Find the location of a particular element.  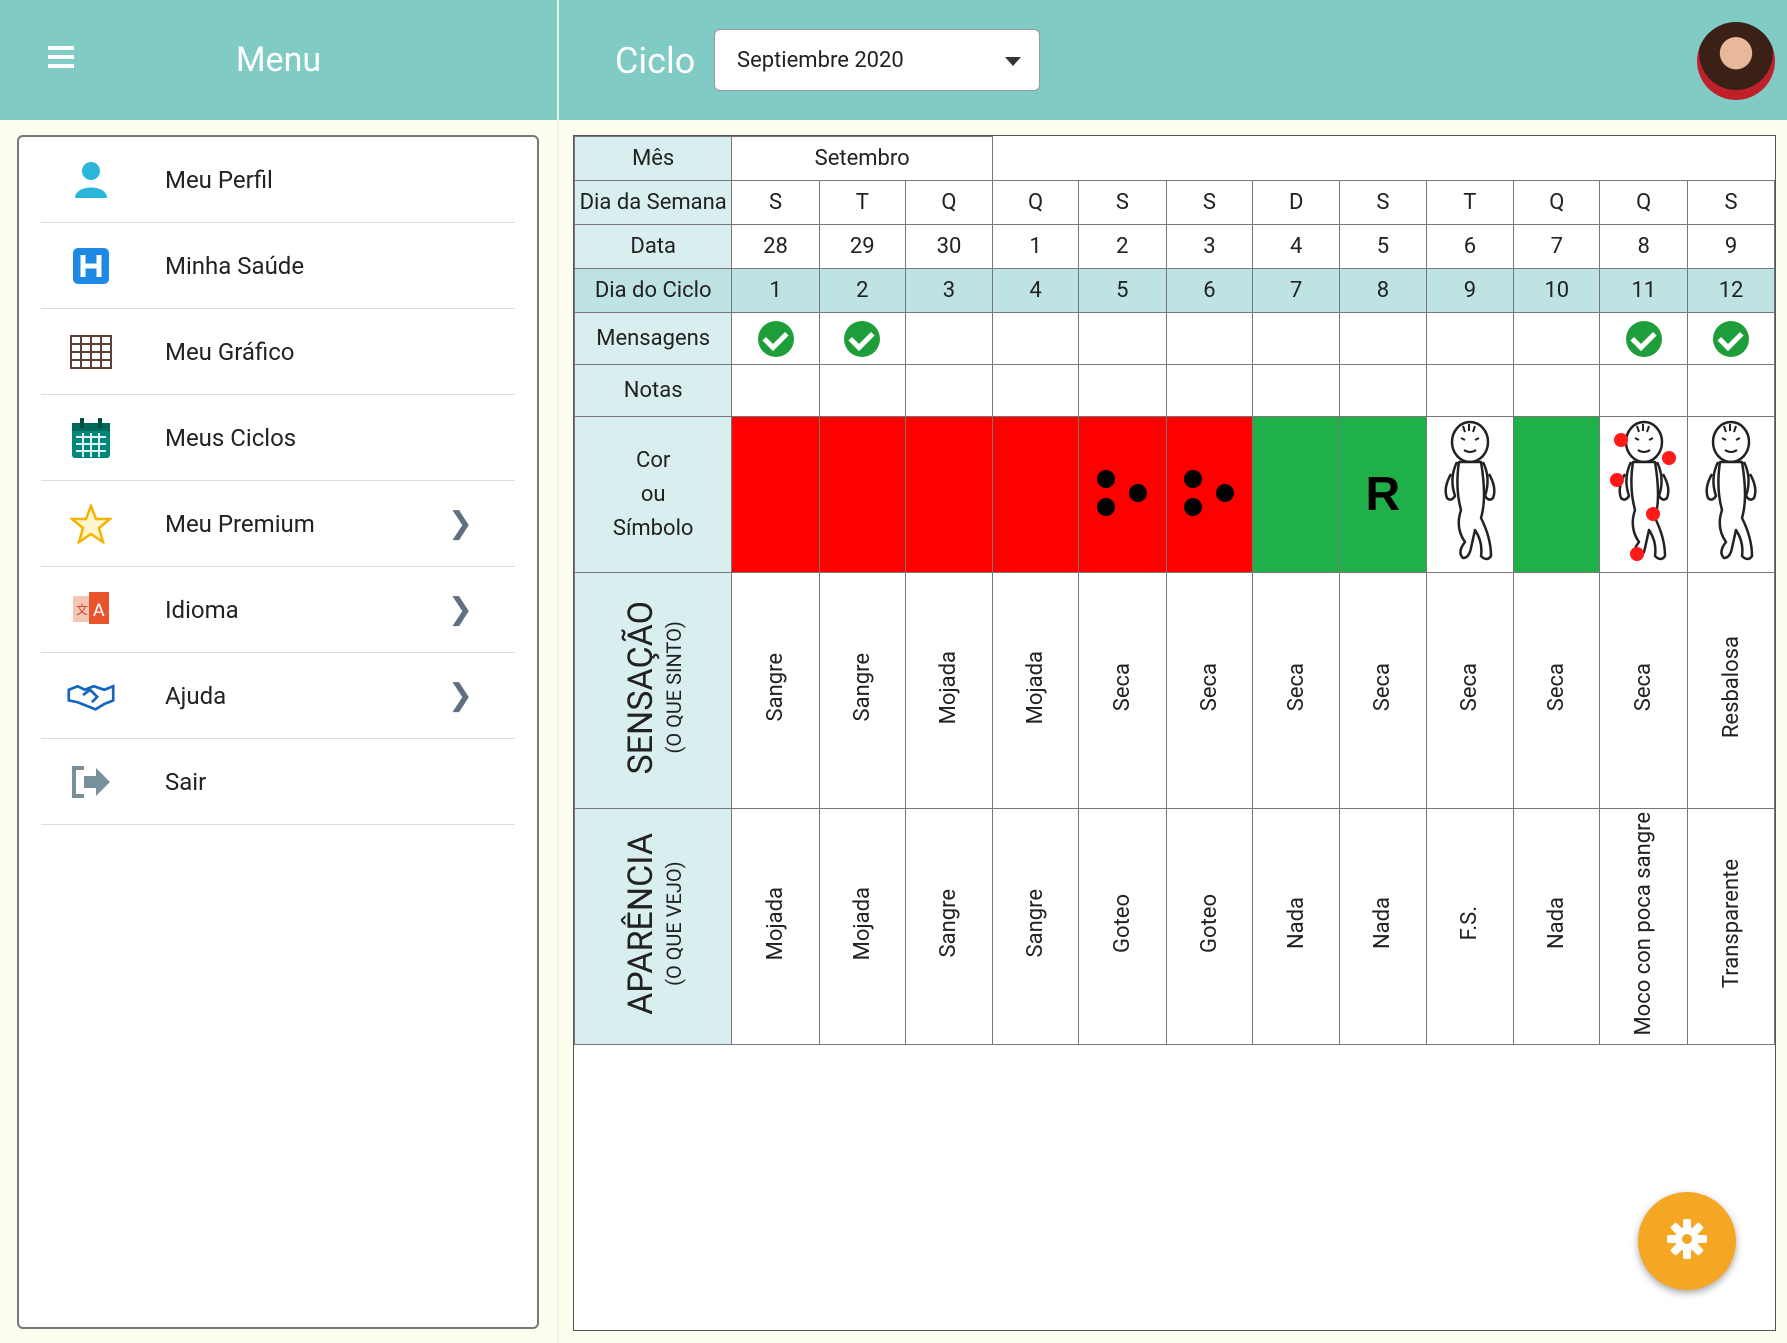

symbol-cell: R is located at coordinates (1383, 494).